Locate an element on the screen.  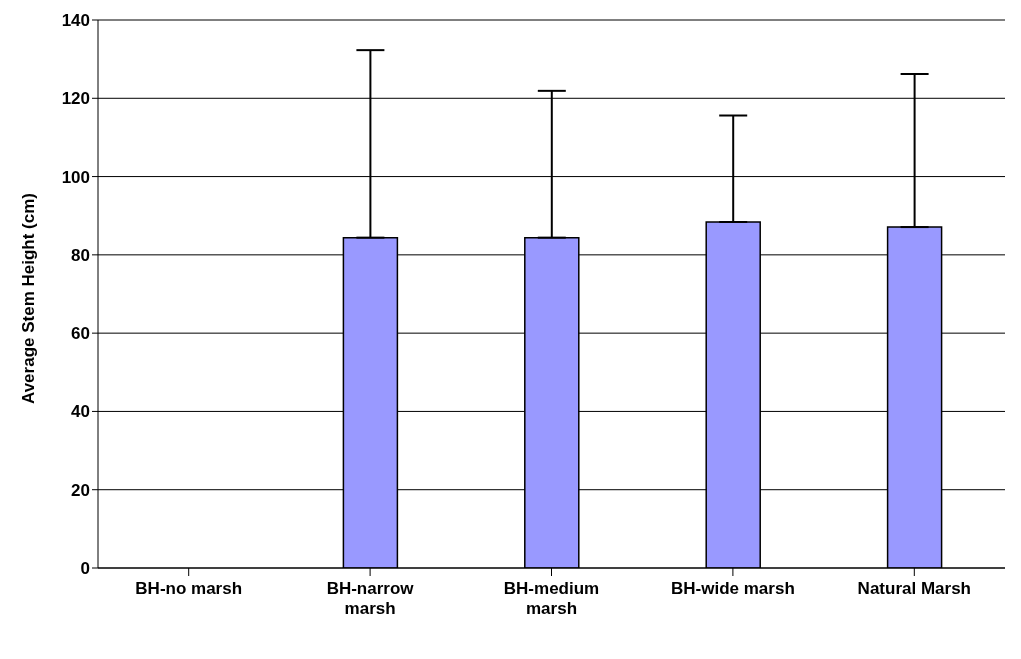
x-tick-label: BH-narrow marsh is located at coordinates (370, 598).